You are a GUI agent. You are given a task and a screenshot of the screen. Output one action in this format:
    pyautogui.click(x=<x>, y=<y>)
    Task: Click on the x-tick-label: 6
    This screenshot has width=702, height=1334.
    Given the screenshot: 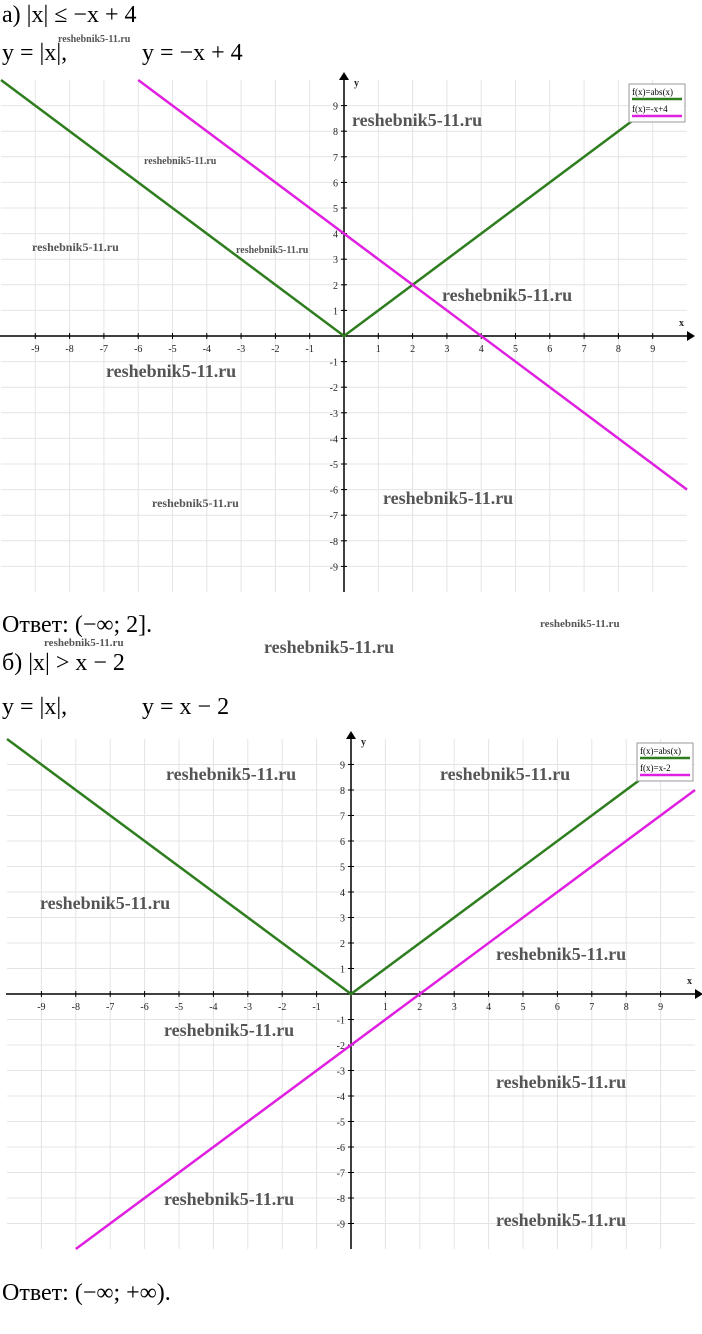 What is the action you would take?
    pyautogui.click(x=557, y=1007)
    